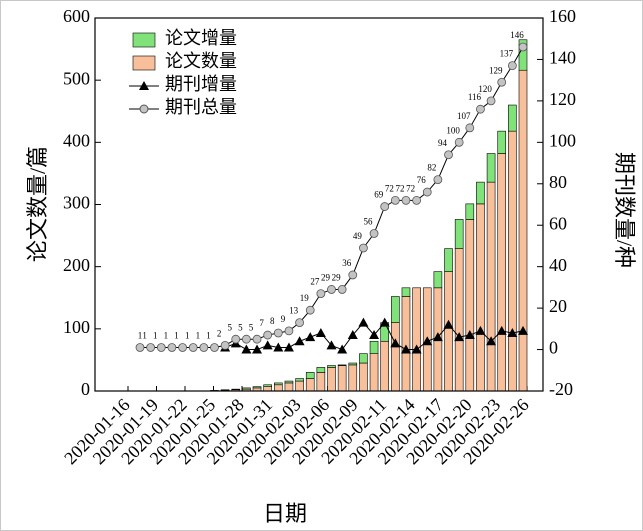 The height and width of the screenshot is (531, 643). I want to click on point-label: 36, so click(347, 263).